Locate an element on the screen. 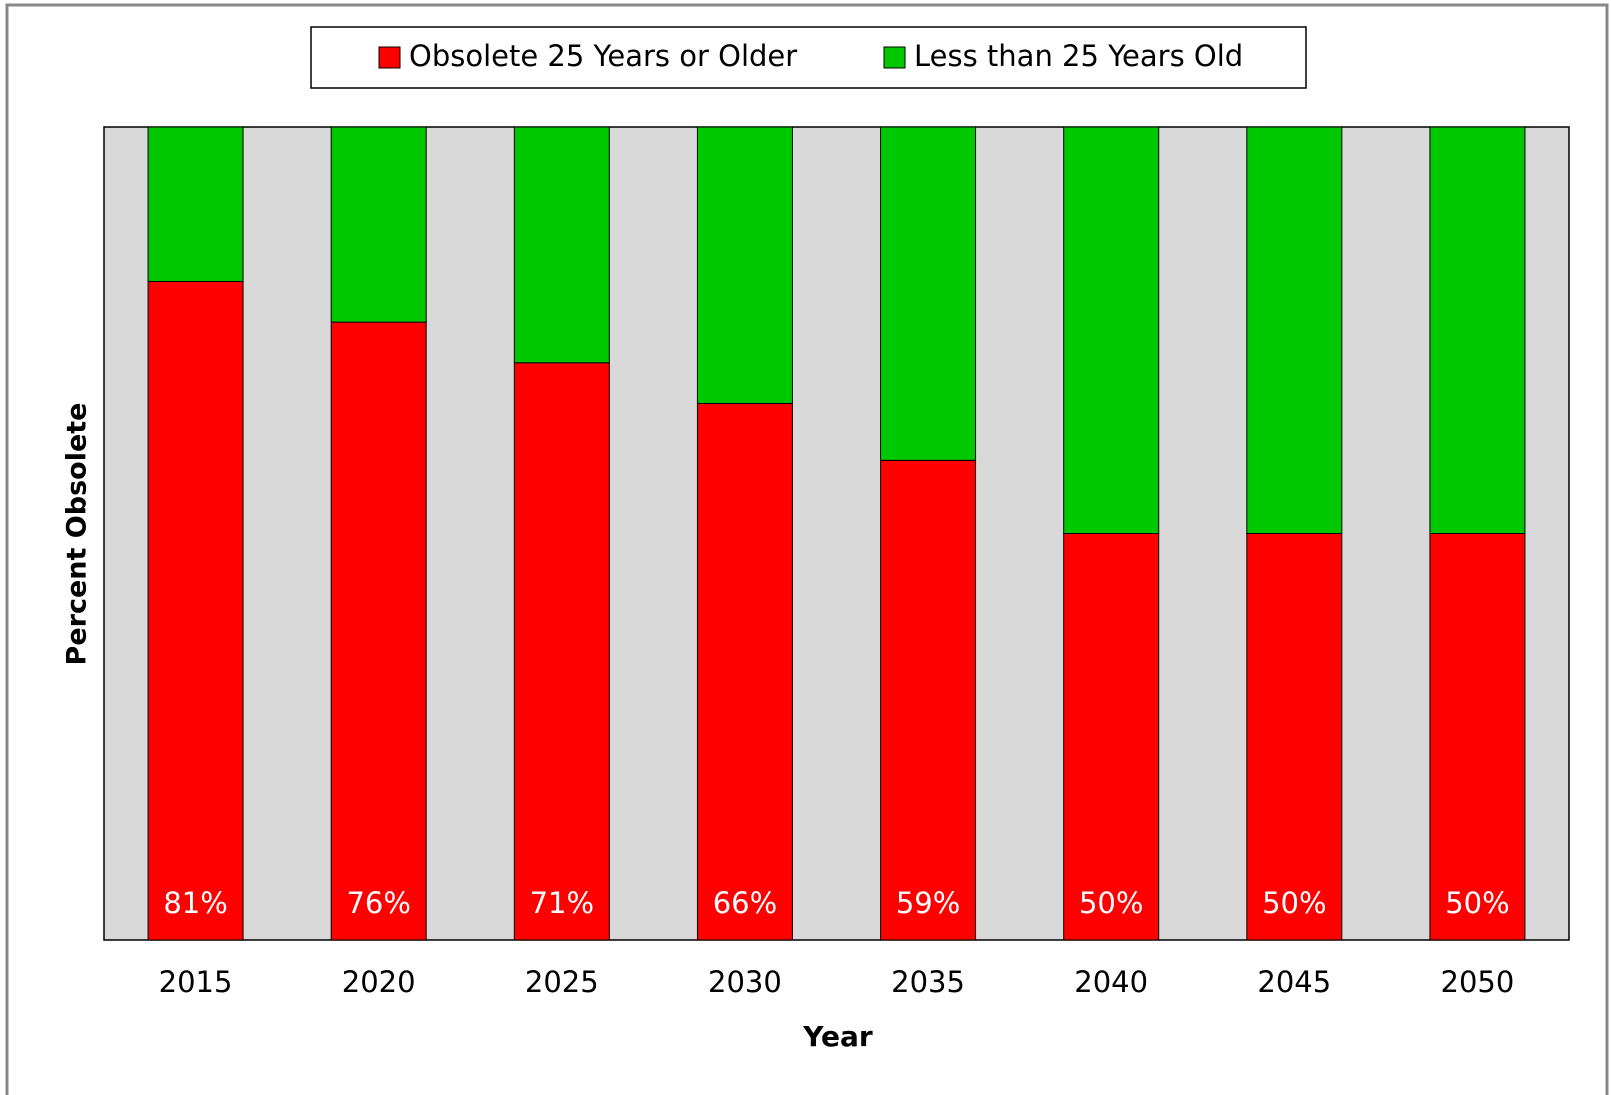  legend-label: Obsolete 25 Years or Older is located at coordinates (603, 56).